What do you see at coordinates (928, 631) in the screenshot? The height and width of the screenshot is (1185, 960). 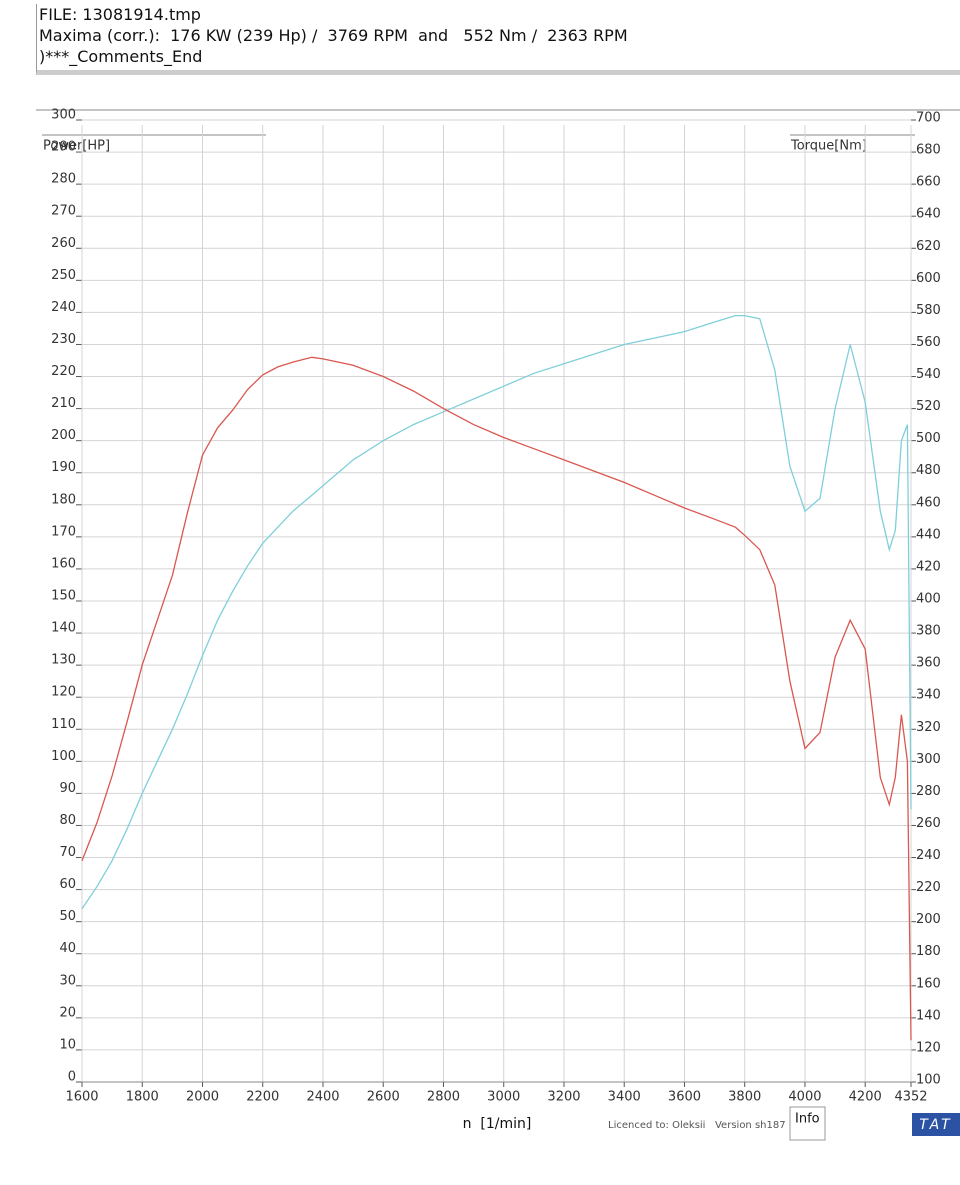 I see `y2-tick-label: 380` at bounding box center [928, 631].